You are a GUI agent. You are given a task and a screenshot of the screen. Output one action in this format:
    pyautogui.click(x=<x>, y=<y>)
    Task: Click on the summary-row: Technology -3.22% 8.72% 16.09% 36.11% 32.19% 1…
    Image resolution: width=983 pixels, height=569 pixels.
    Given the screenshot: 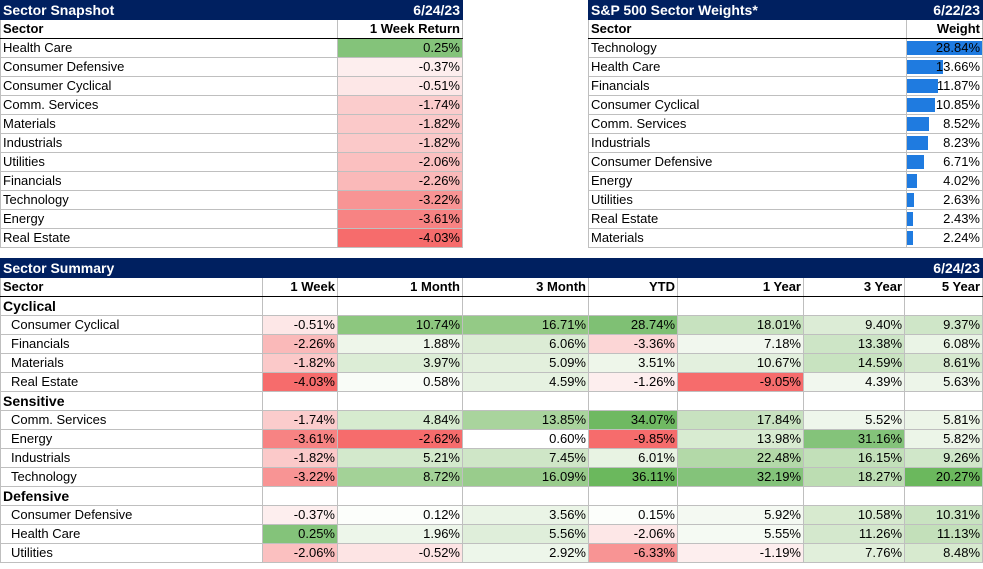 What is the action you would take?
    pyautogui.click(x=491, y=477)
    